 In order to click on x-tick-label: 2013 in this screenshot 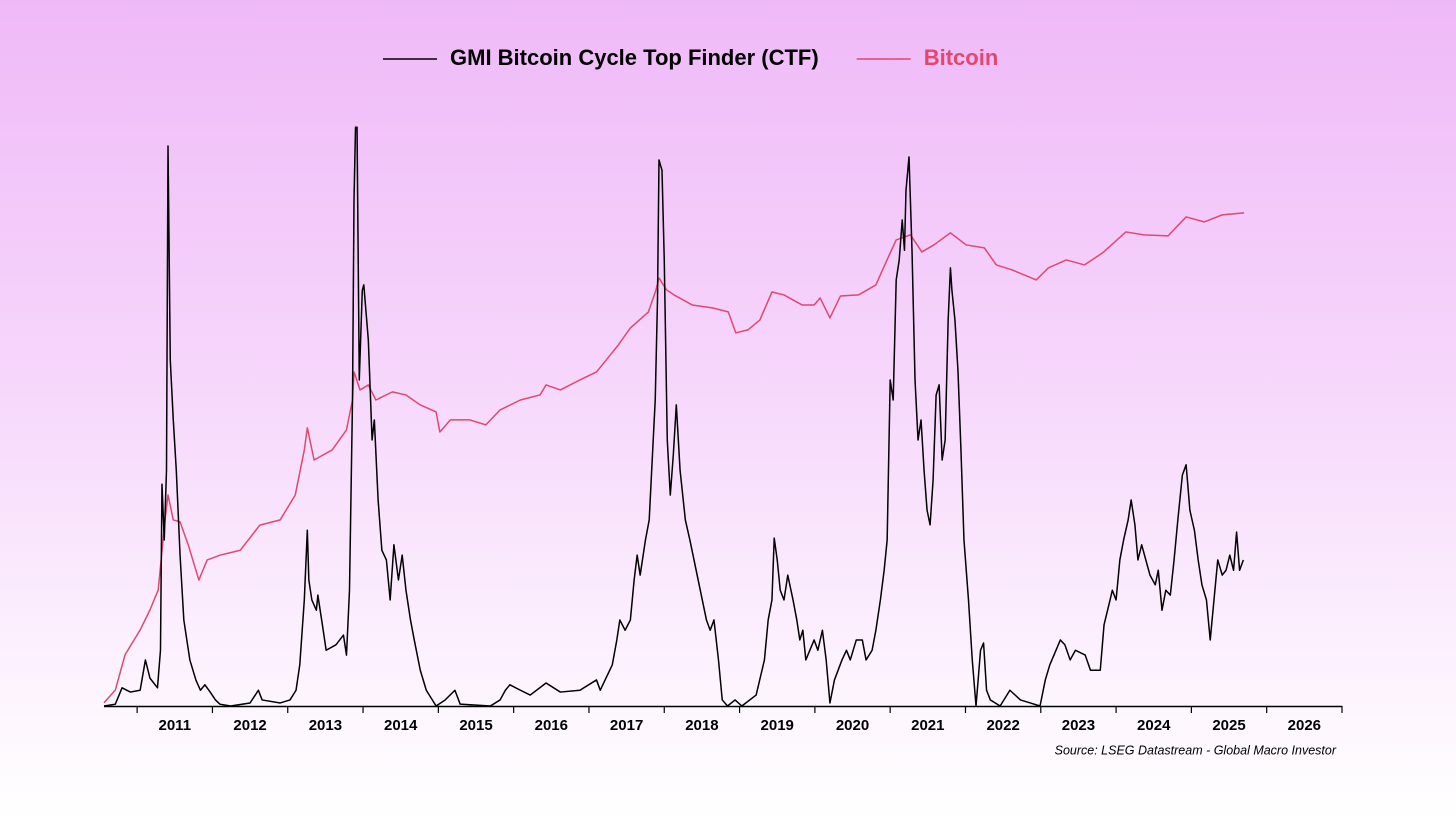, I will do `click(325, 725)`.